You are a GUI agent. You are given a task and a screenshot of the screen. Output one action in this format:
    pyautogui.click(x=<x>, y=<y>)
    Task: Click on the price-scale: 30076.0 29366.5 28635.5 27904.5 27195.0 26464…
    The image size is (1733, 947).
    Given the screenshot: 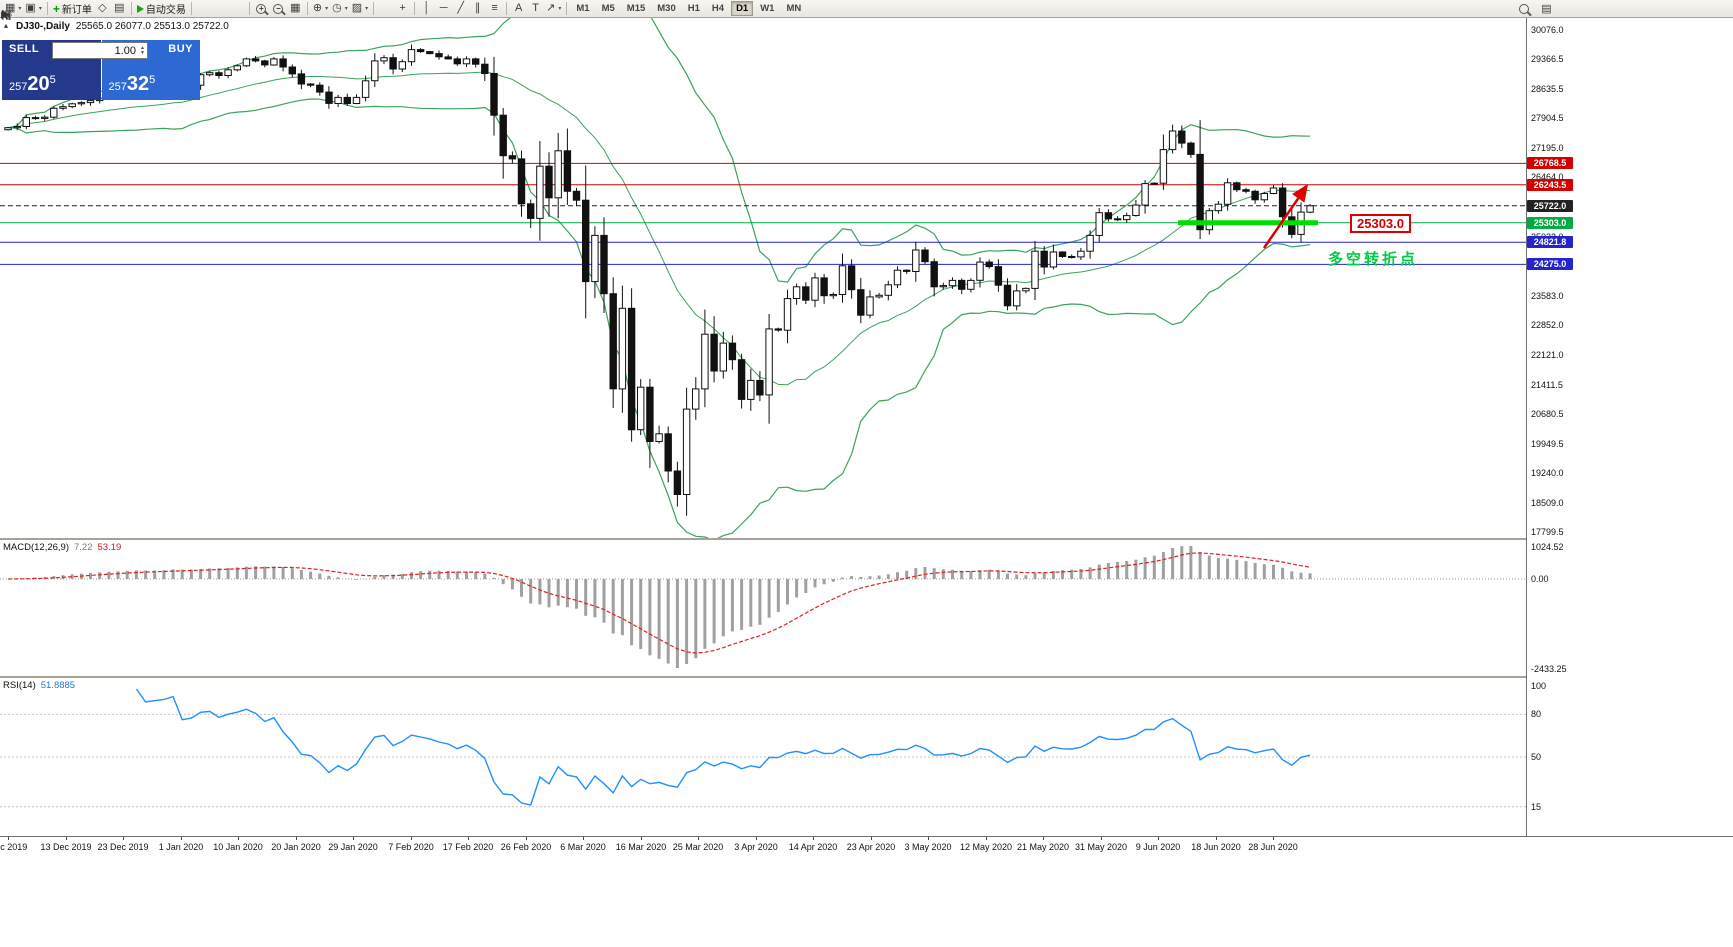 What is the action you would take?
    pyautogui.click(x=1629, y=427)
    